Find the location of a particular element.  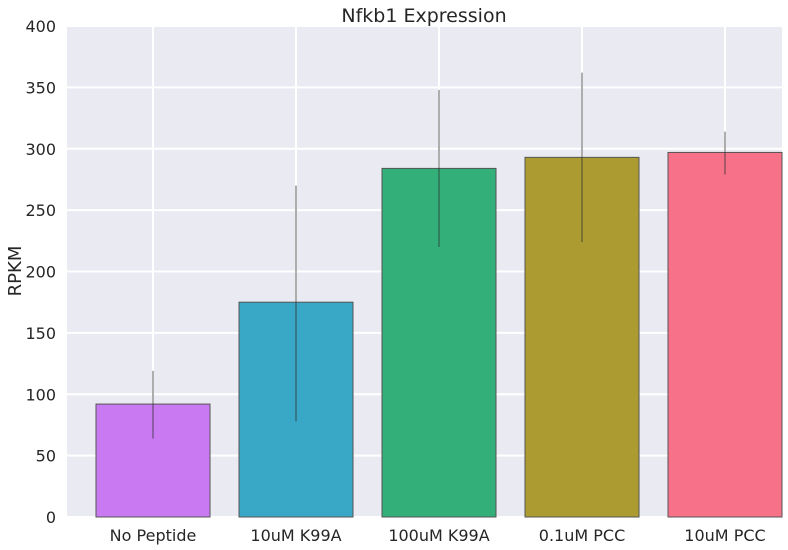

y-tick-label: 150 is located at coordinates (40, 333).